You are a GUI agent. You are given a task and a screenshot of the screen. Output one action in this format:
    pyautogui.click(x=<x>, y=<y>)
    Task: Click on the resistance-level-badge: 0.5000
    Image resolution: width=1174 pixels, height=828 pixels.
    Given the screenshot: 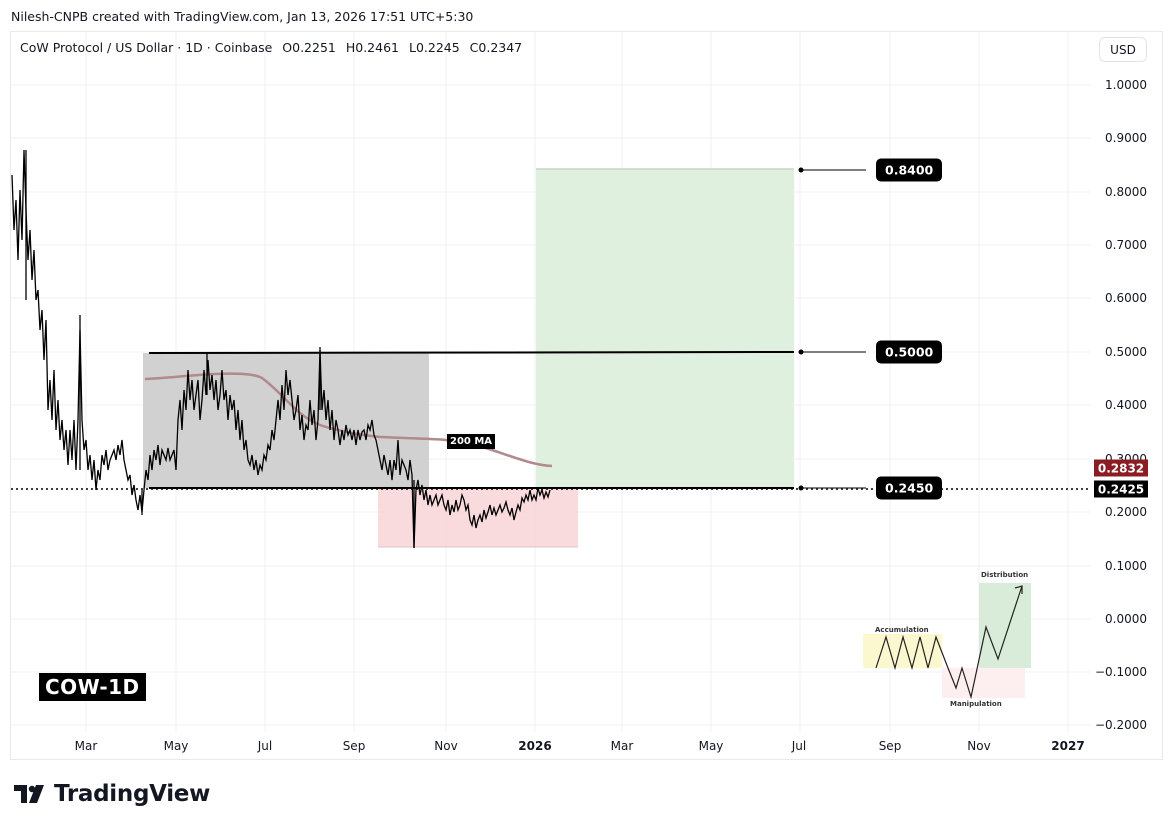 What is the action you would take?
    pyautogui.click(x=909, y=352)
    